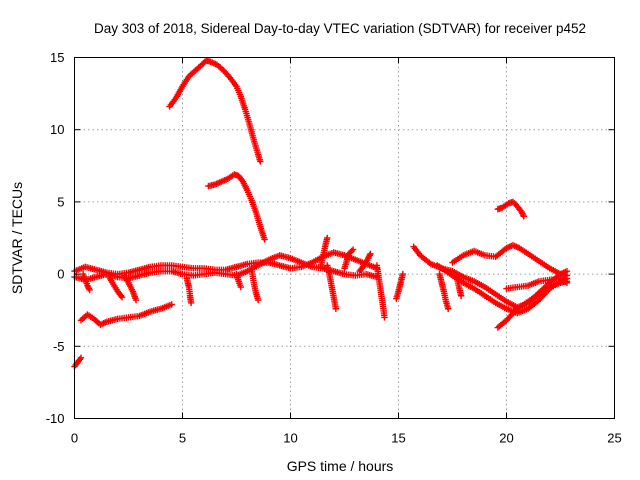 This screenshot has width=640, height=480. Describe the element at coordinates (444, 291) in the screenshot. I see `series-drop-right-a` at that location.